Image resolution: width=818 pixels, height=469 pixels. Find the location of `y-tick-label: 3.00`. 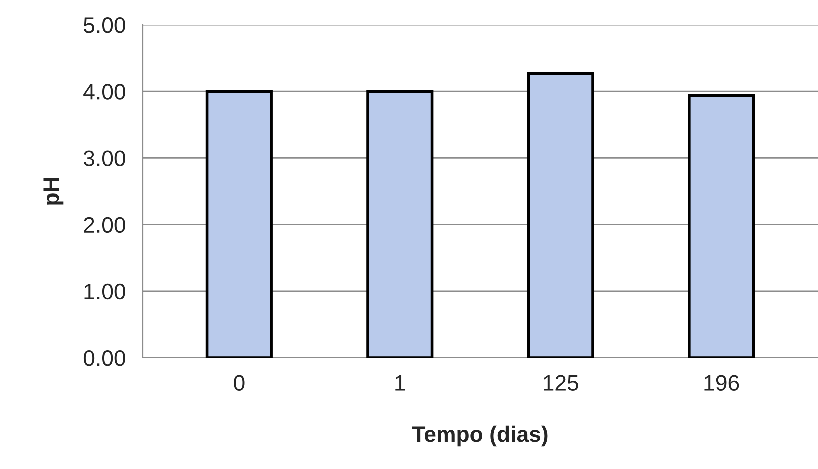

y-tick-label: 3.00 is located at coordinates (105, 158).